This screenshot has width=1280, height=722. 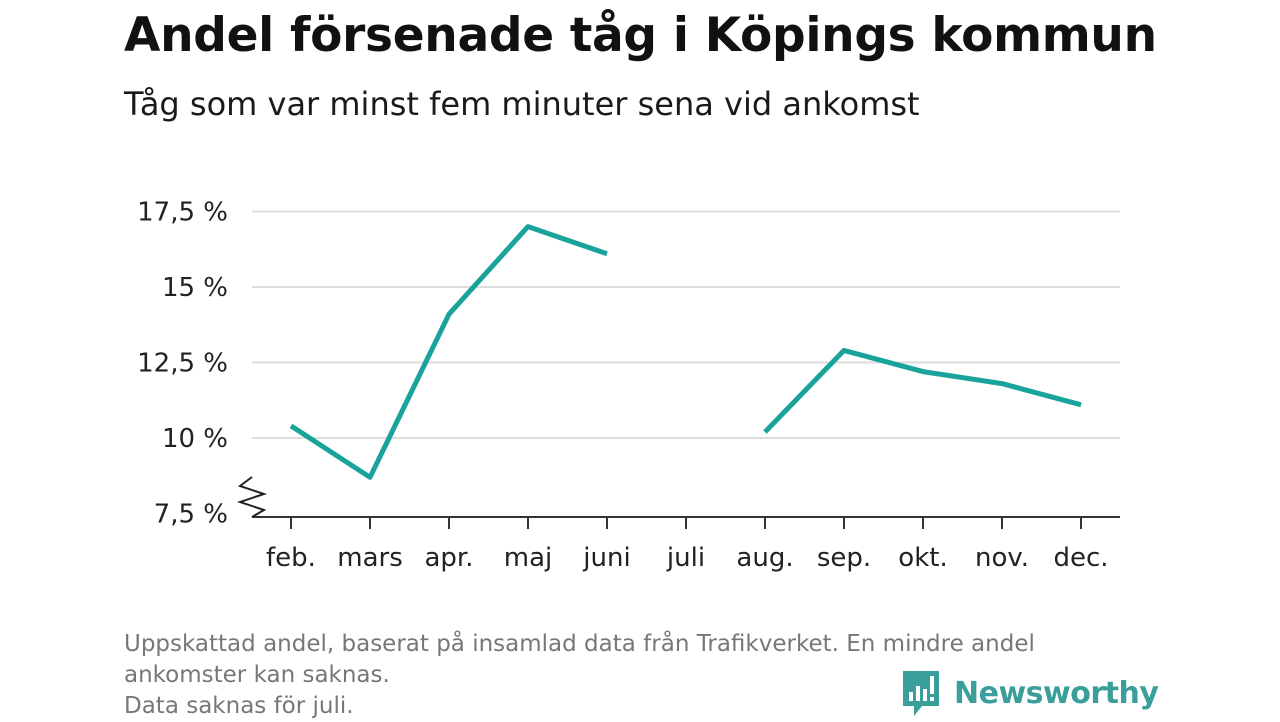 I want to click on x-tick-label: juni, so click(x=606, y=558).